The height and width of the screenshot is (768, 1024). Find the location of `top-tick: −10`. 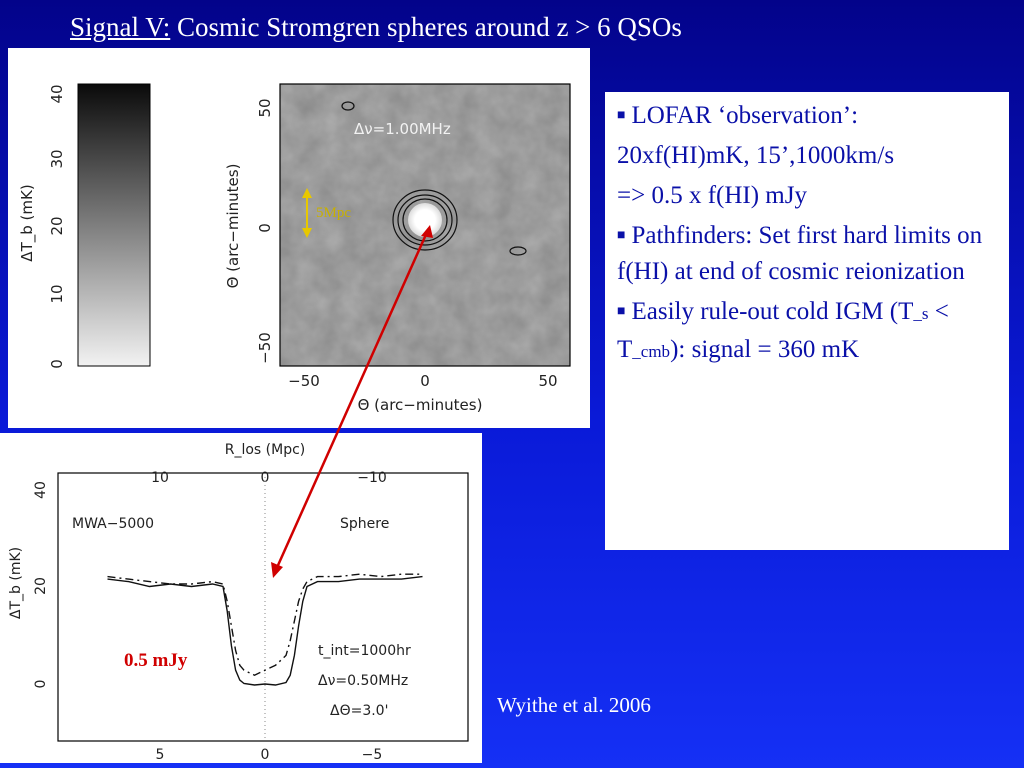

top-tick: −10 is located at coordinates (372, 478).